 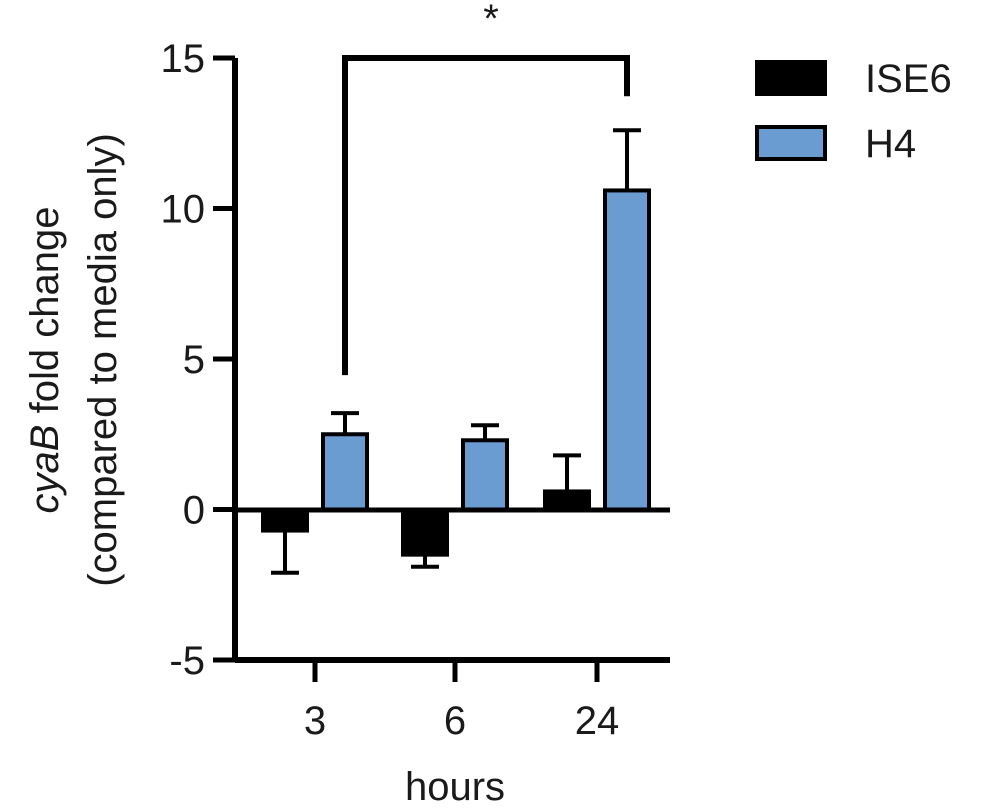 What do you see at coordinates (597, 721) in the screenshot?
I see `x-tick-label: 24` at bounding box center [597, 721].